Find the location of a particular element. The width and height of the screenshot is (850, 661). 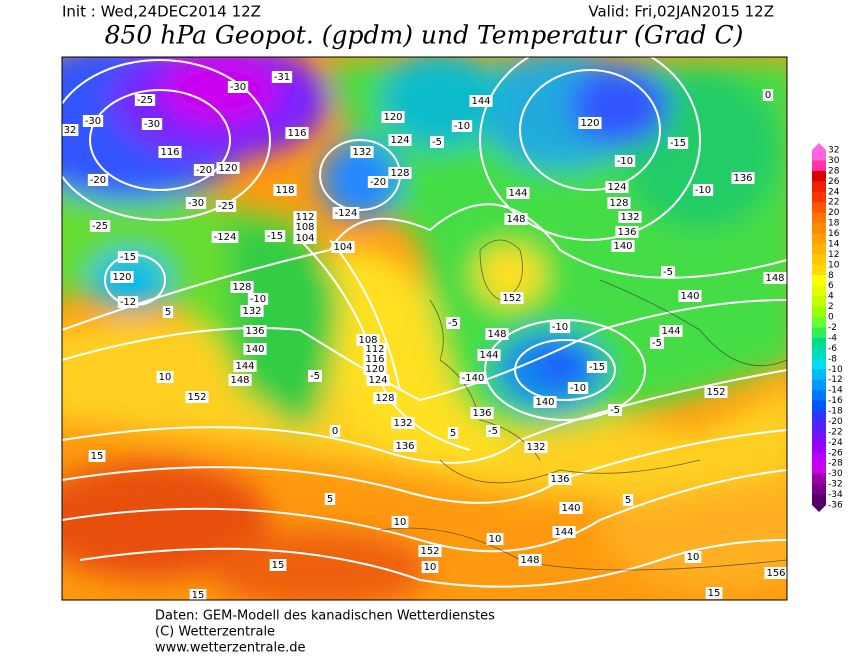

contour-label: 118 is located at coordinates (284, 190).